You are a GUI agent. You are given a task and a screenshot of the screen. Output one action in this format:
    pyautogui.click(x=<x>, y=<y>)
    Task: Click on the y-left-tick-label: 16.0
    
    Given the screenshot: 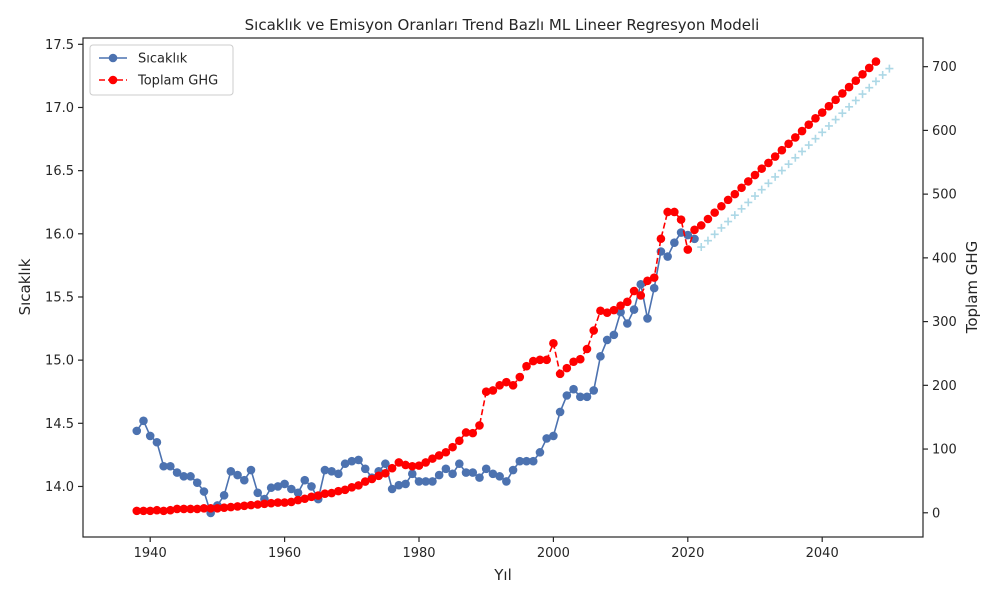 What is the action you would take?
    pyautogui.click(x=59, y=234)
    